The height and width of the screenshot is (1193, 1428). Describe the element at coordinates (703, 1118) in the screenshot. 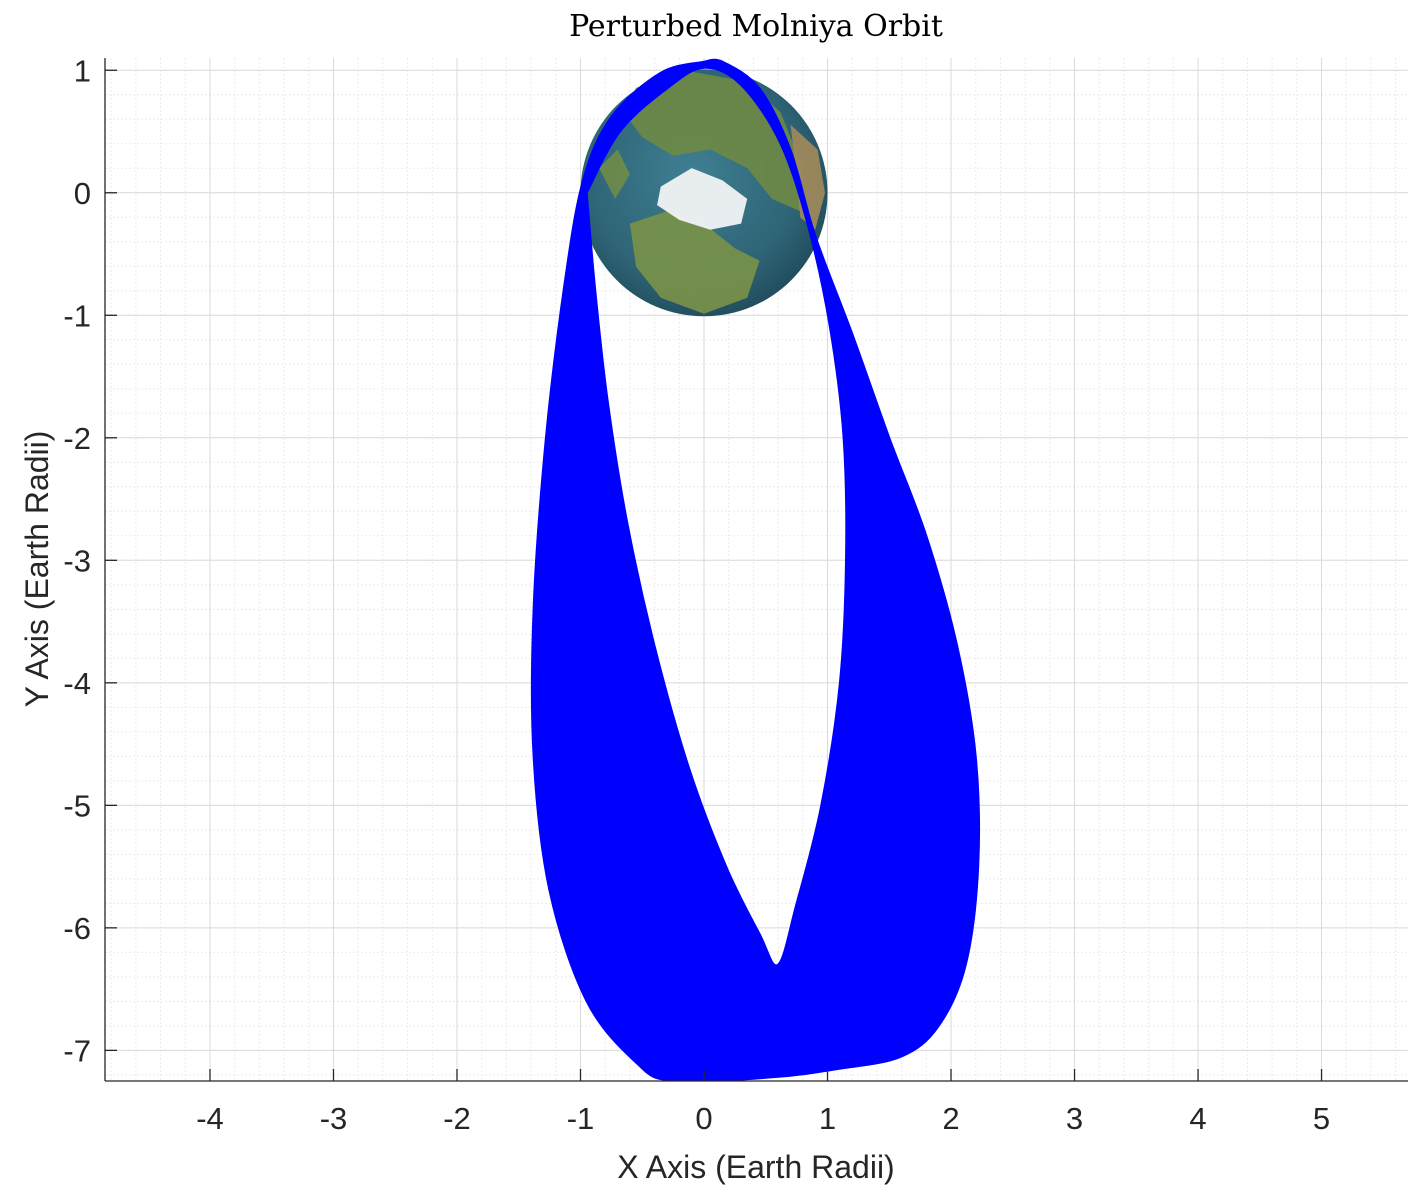

I see `x-tick-label: 0` at that location.